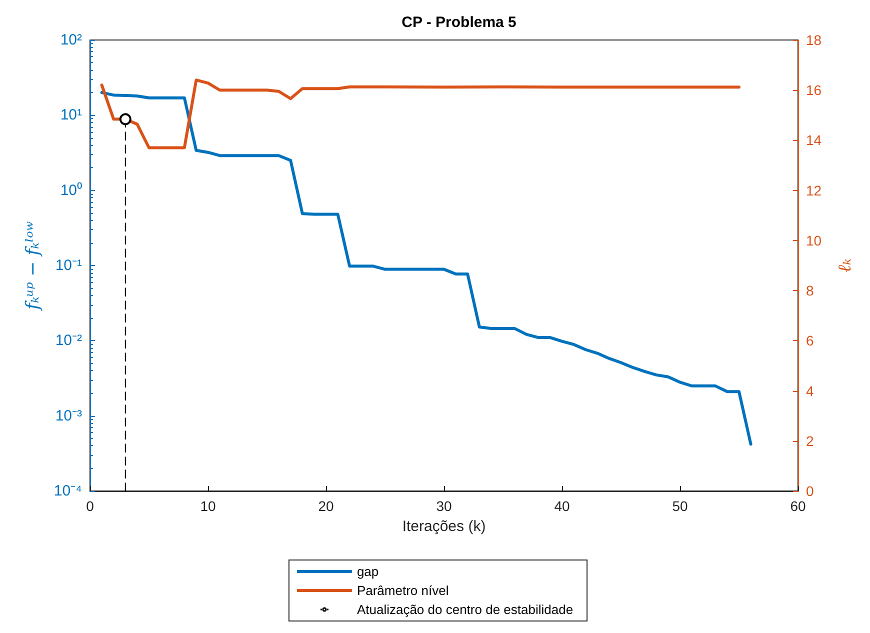 The image size is (870, 633). I want to click on y2-tick-label: 8, so click(810, 290).